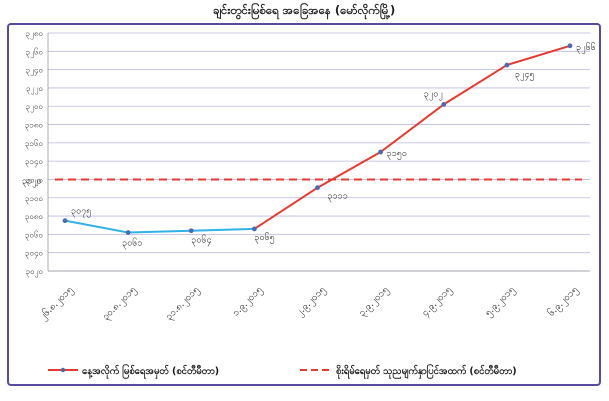 This screenshot has width=609, height=401. Describe the element at coordinates (34, 107) in the screenshot. I see `y-tick-label-9: ၃၂၀၀` at that location.